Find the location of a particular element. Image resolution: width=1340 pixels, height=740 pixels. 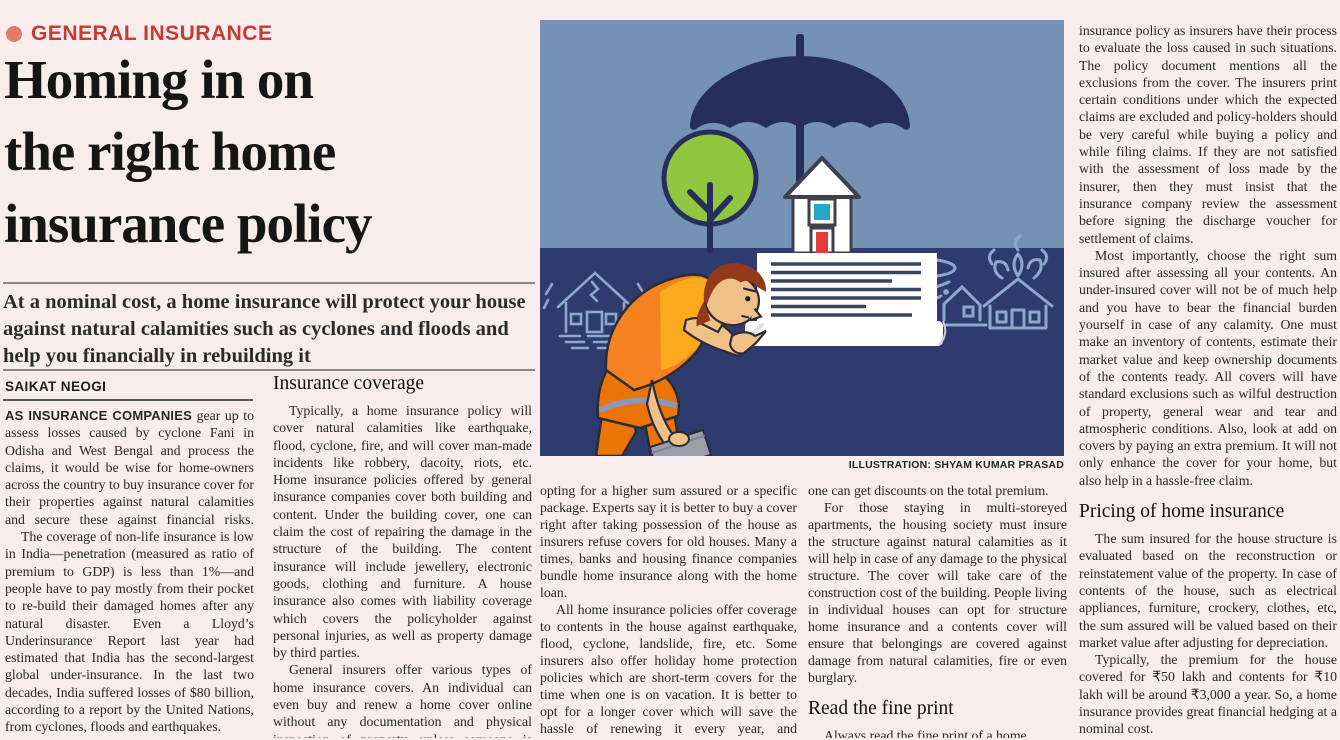

house-icon is located at coordinates (822, 205).